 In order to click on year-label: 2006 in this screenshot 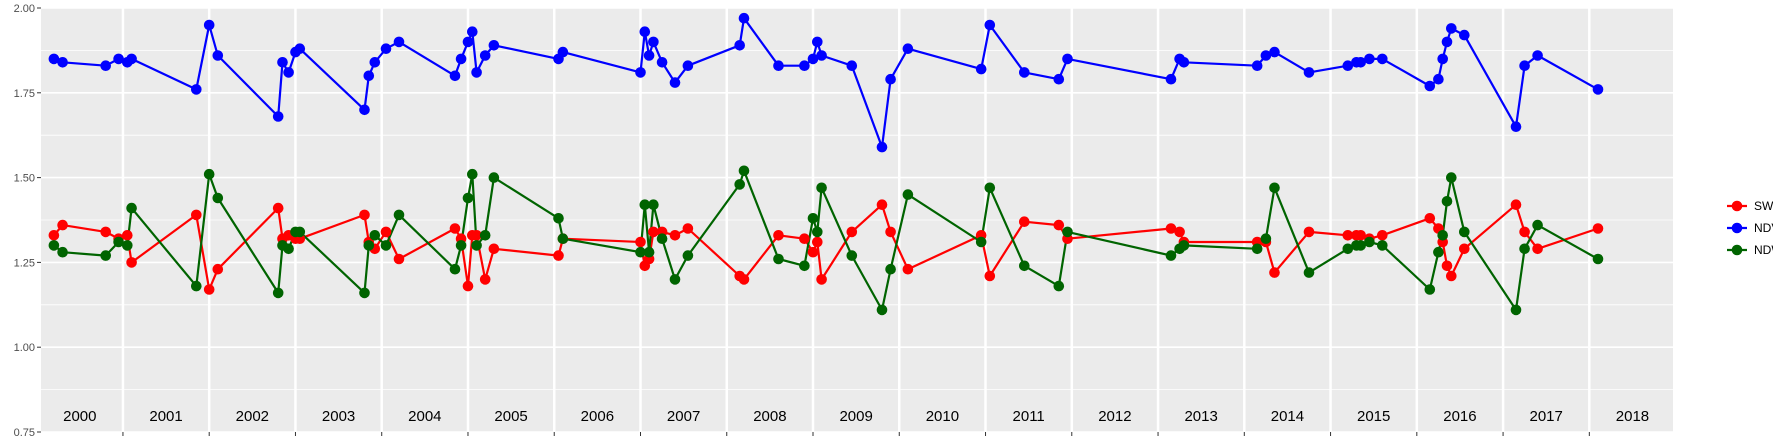, I will do `click(597, 416)`.